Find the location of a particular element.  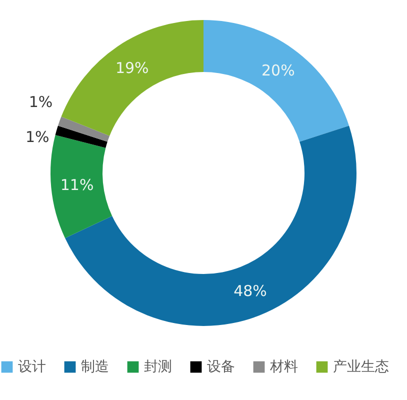

legend-label: 制造 is located at coordinates (95, 367).